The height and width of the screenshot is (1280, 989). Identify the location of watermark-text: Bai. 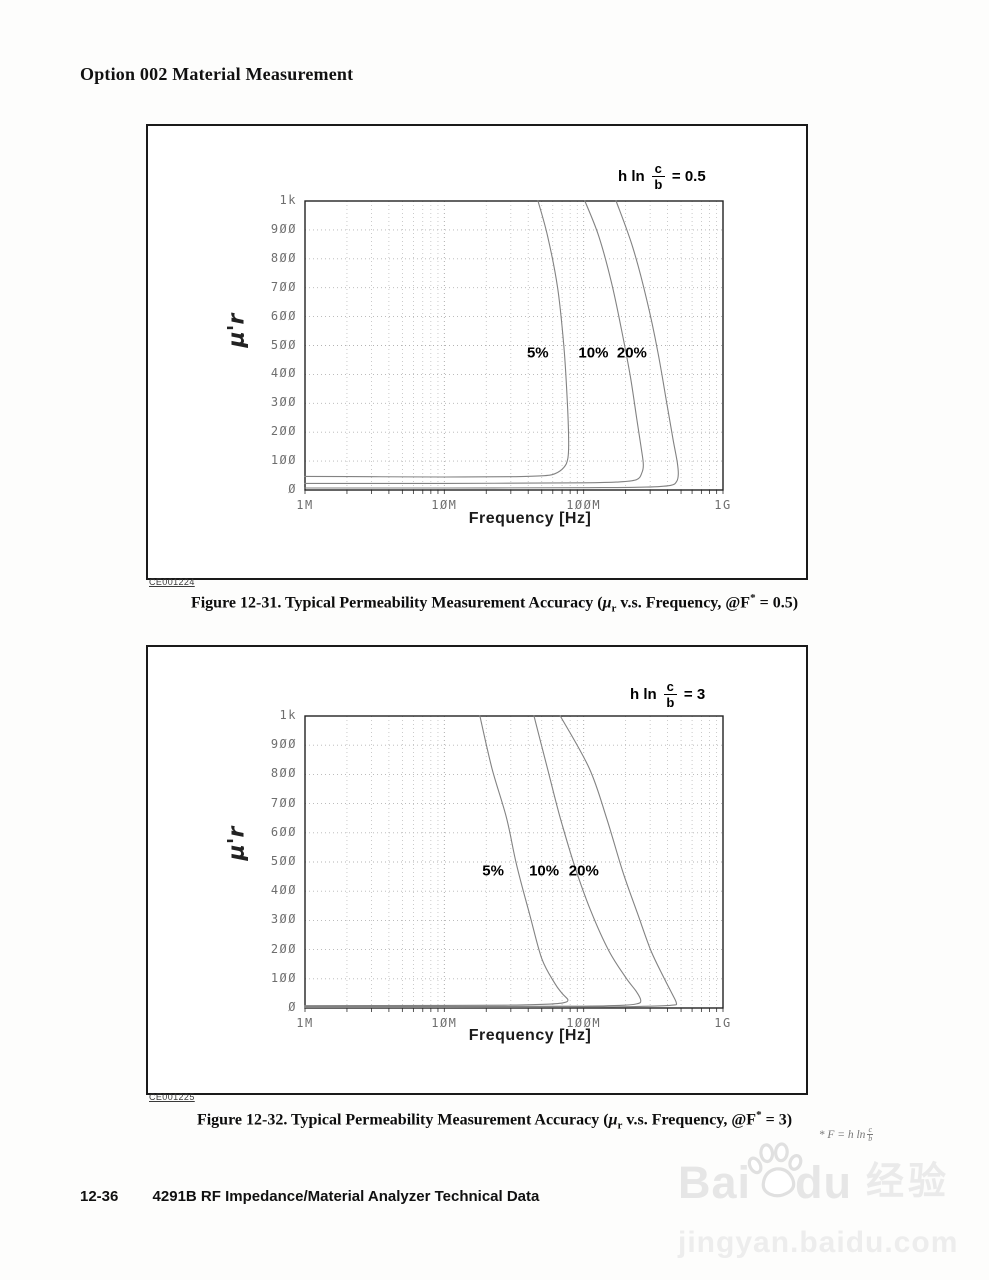
(715, 1182).